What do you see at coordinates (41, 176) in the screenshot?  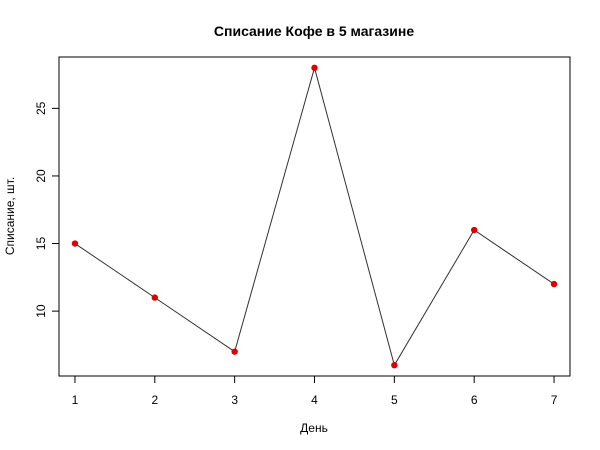 I see `y-tick-label: 20` at bounding box center [41, 176].